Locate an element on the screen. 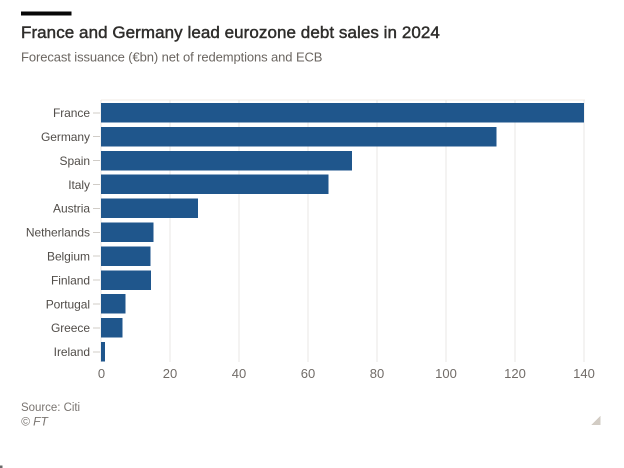 This screenshot has width=624, height=468. svg-text: 40 is located at coordinates (239, 373).